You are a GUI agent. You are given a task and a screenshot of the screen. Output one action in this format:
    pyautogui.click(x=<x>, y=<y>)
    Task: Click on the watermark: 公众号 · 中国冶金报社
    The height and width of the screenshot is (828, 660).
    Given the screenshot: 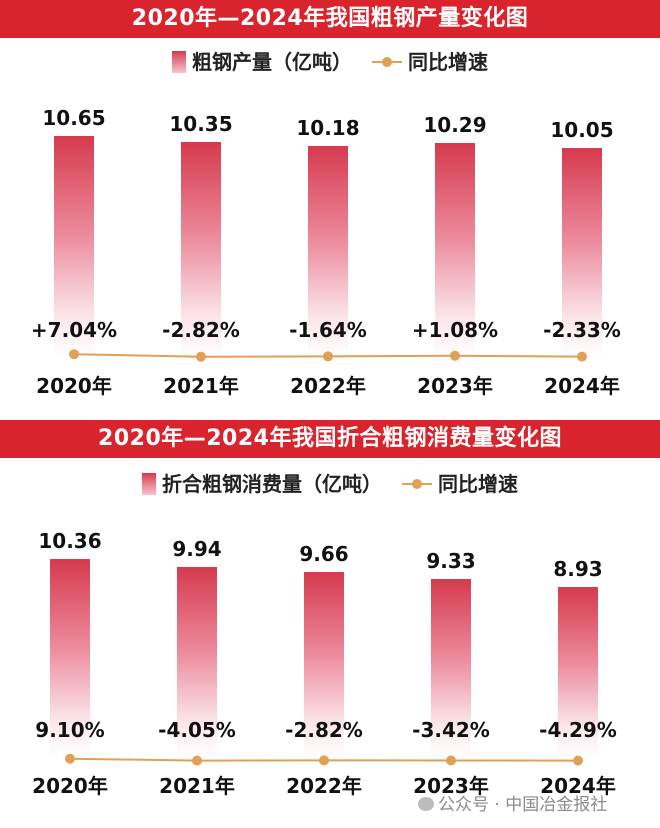 What is the action you would take?
    pyautogui.click(x=512, y=802)
    